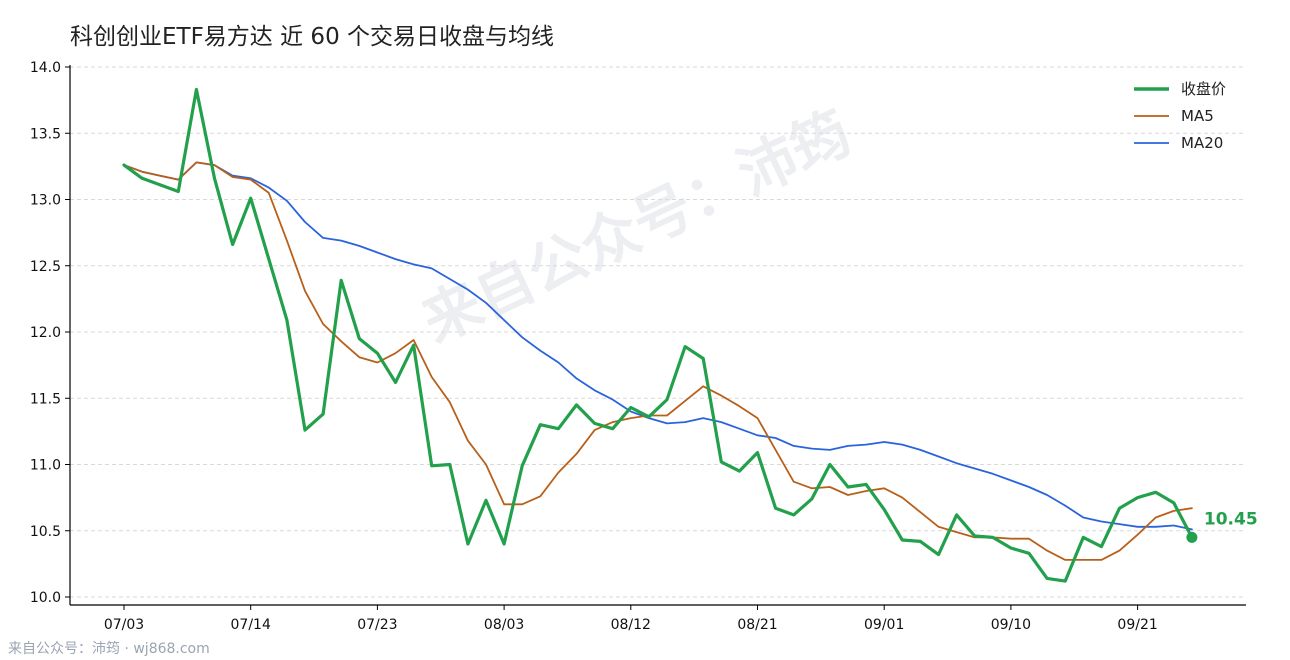 The width and height of the screenshot is (1290, 660). Describe the element at coordinates (45, 201) in the screenshot. I see `y-tick-label: 13.0` at that location.